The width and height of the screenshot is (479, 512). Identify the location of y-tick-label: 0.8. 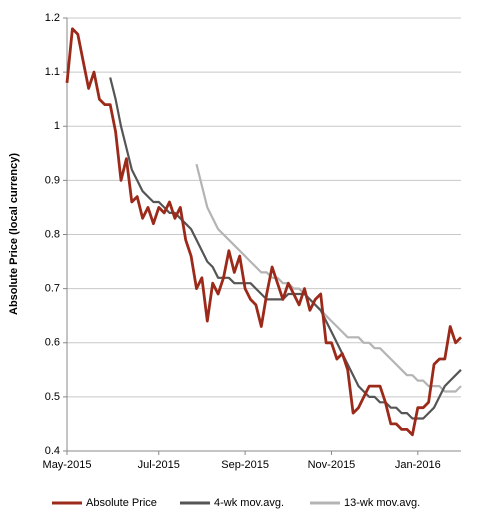
(52, 234).